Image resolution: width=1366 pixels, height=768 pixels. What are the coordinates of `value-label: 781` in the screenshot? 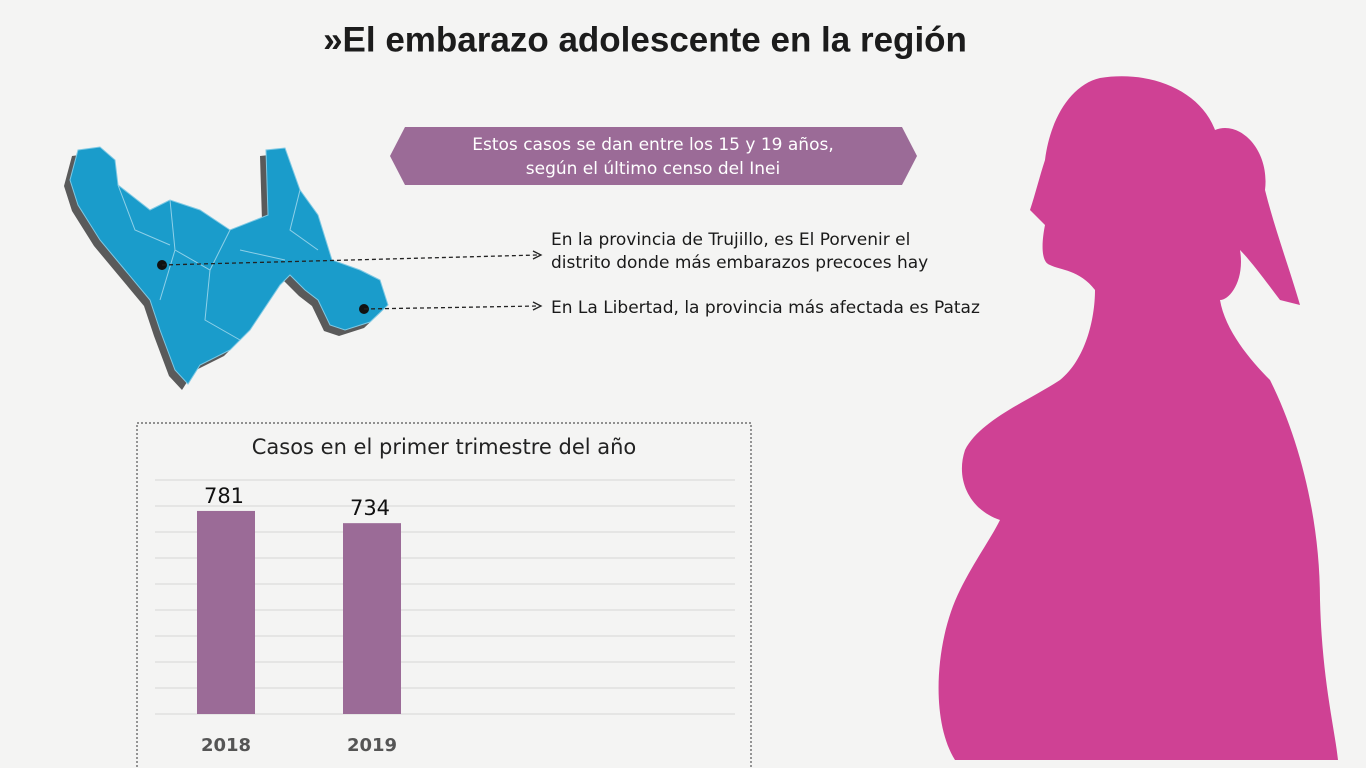 It's located at (224, 496).